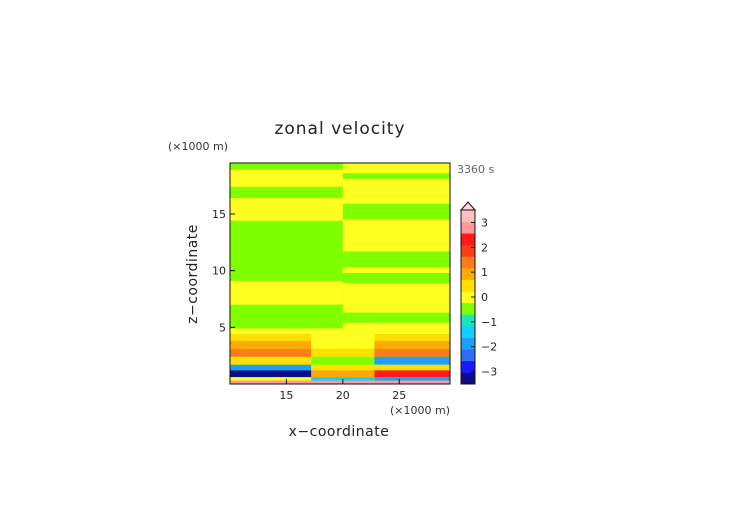 The height and width of the screenshot is (532, 752). What do you see at coordinates (343, 374) in the screenshot?
I see `layer-5-center` at bounding box center [343, 374].